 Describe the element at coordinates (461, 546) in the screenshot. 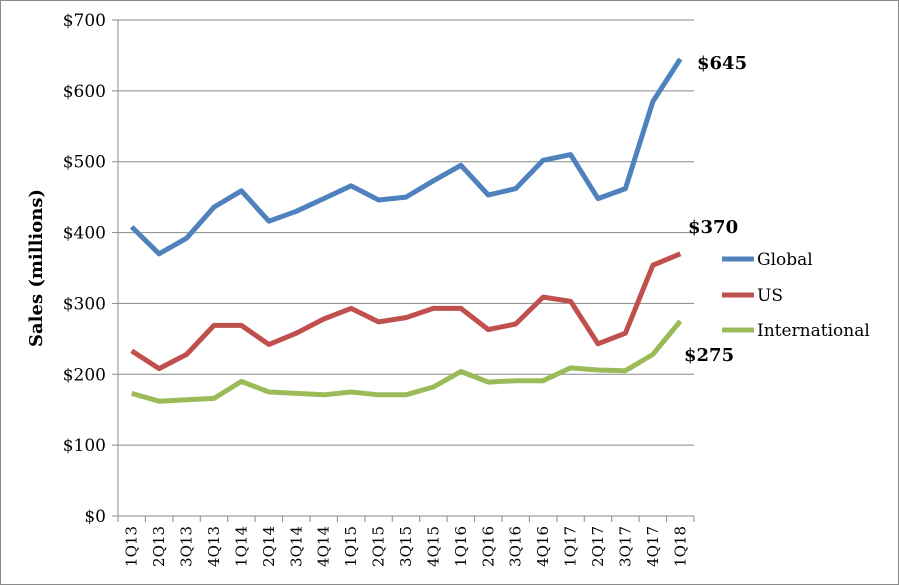

I see `x-tick-label: 1Q16` at that location.